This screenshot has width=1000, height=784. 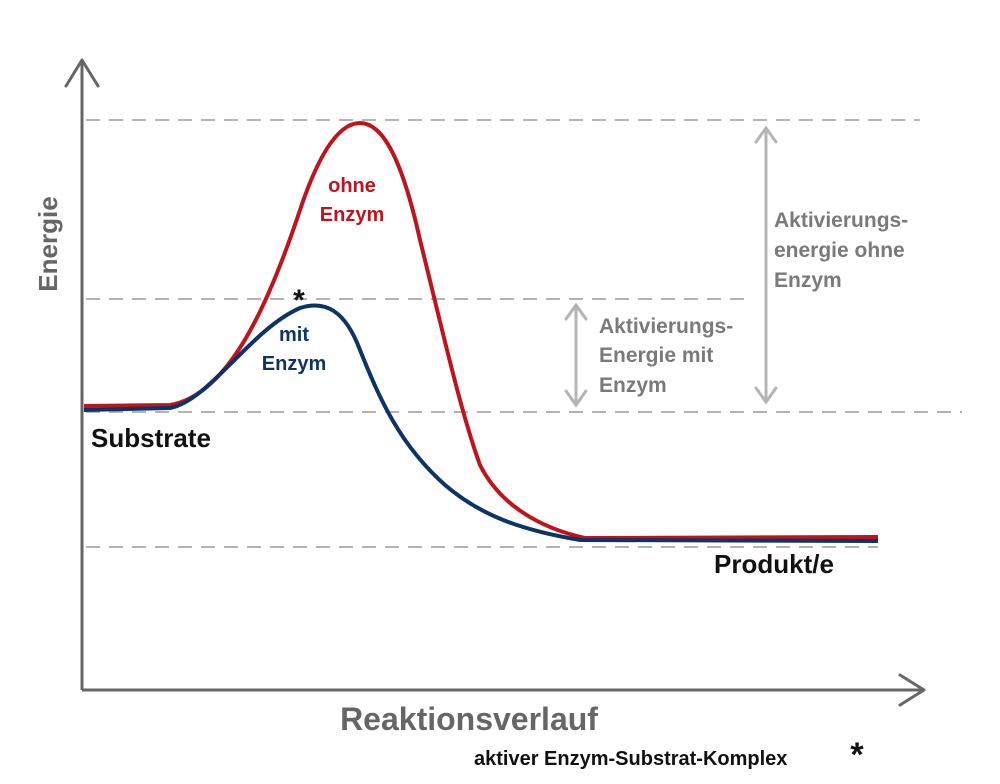 I want to click on y-axis-label: Energie, so click(x=48, y=243).